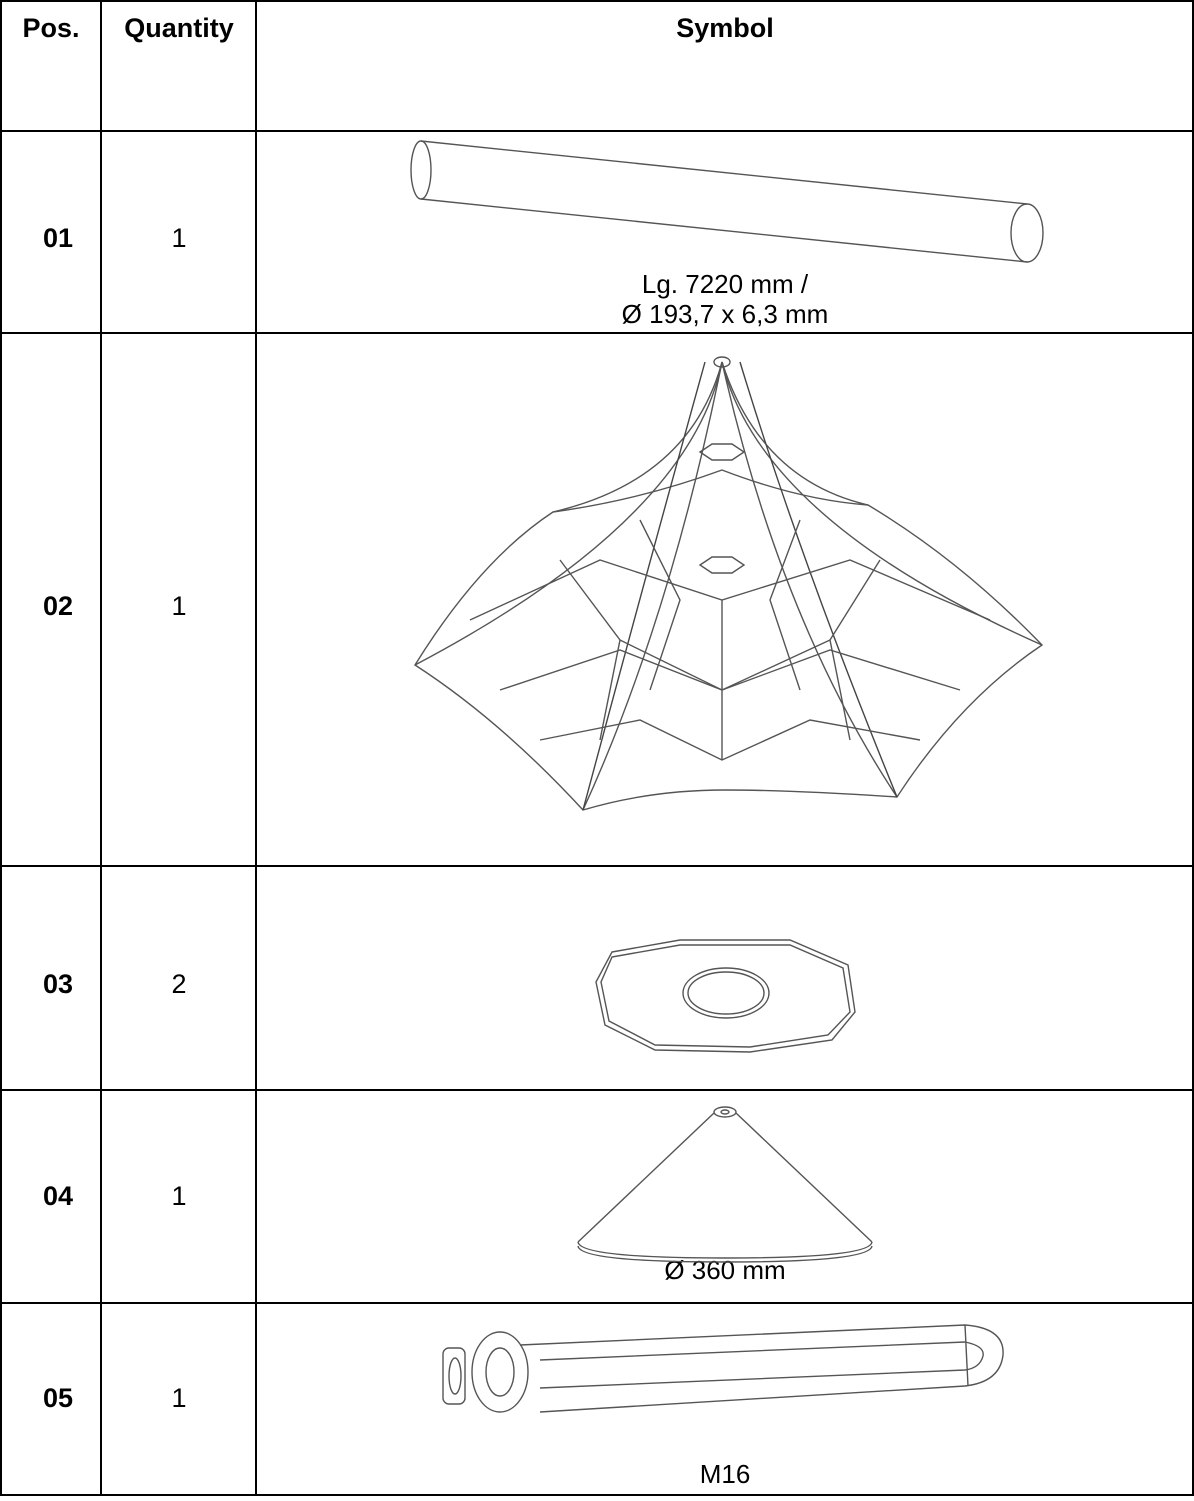 This screenshot has height=1501, width=1194. I want to click on shackle-drawing, so click(723, 1368).